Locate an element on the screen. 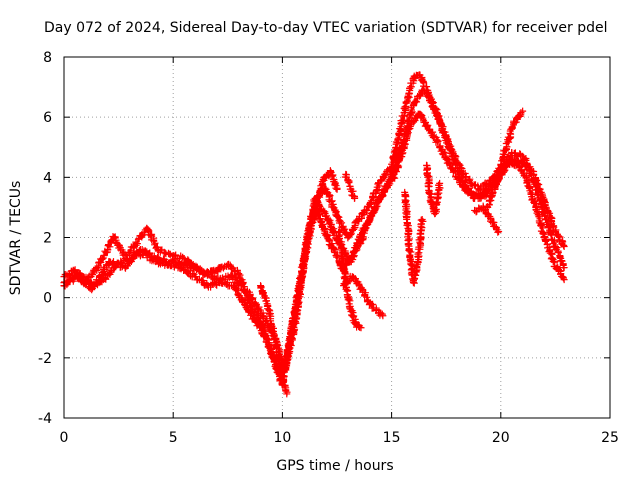 The width and height of the screenshot is (640, 480). x-tick-label: 25 is located at coordinates (610, 438).